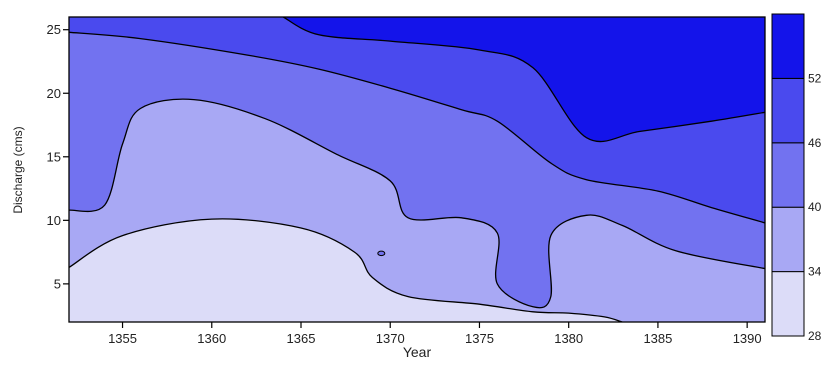  I want to click on x-tick-label: 1390, so click(747, 338).